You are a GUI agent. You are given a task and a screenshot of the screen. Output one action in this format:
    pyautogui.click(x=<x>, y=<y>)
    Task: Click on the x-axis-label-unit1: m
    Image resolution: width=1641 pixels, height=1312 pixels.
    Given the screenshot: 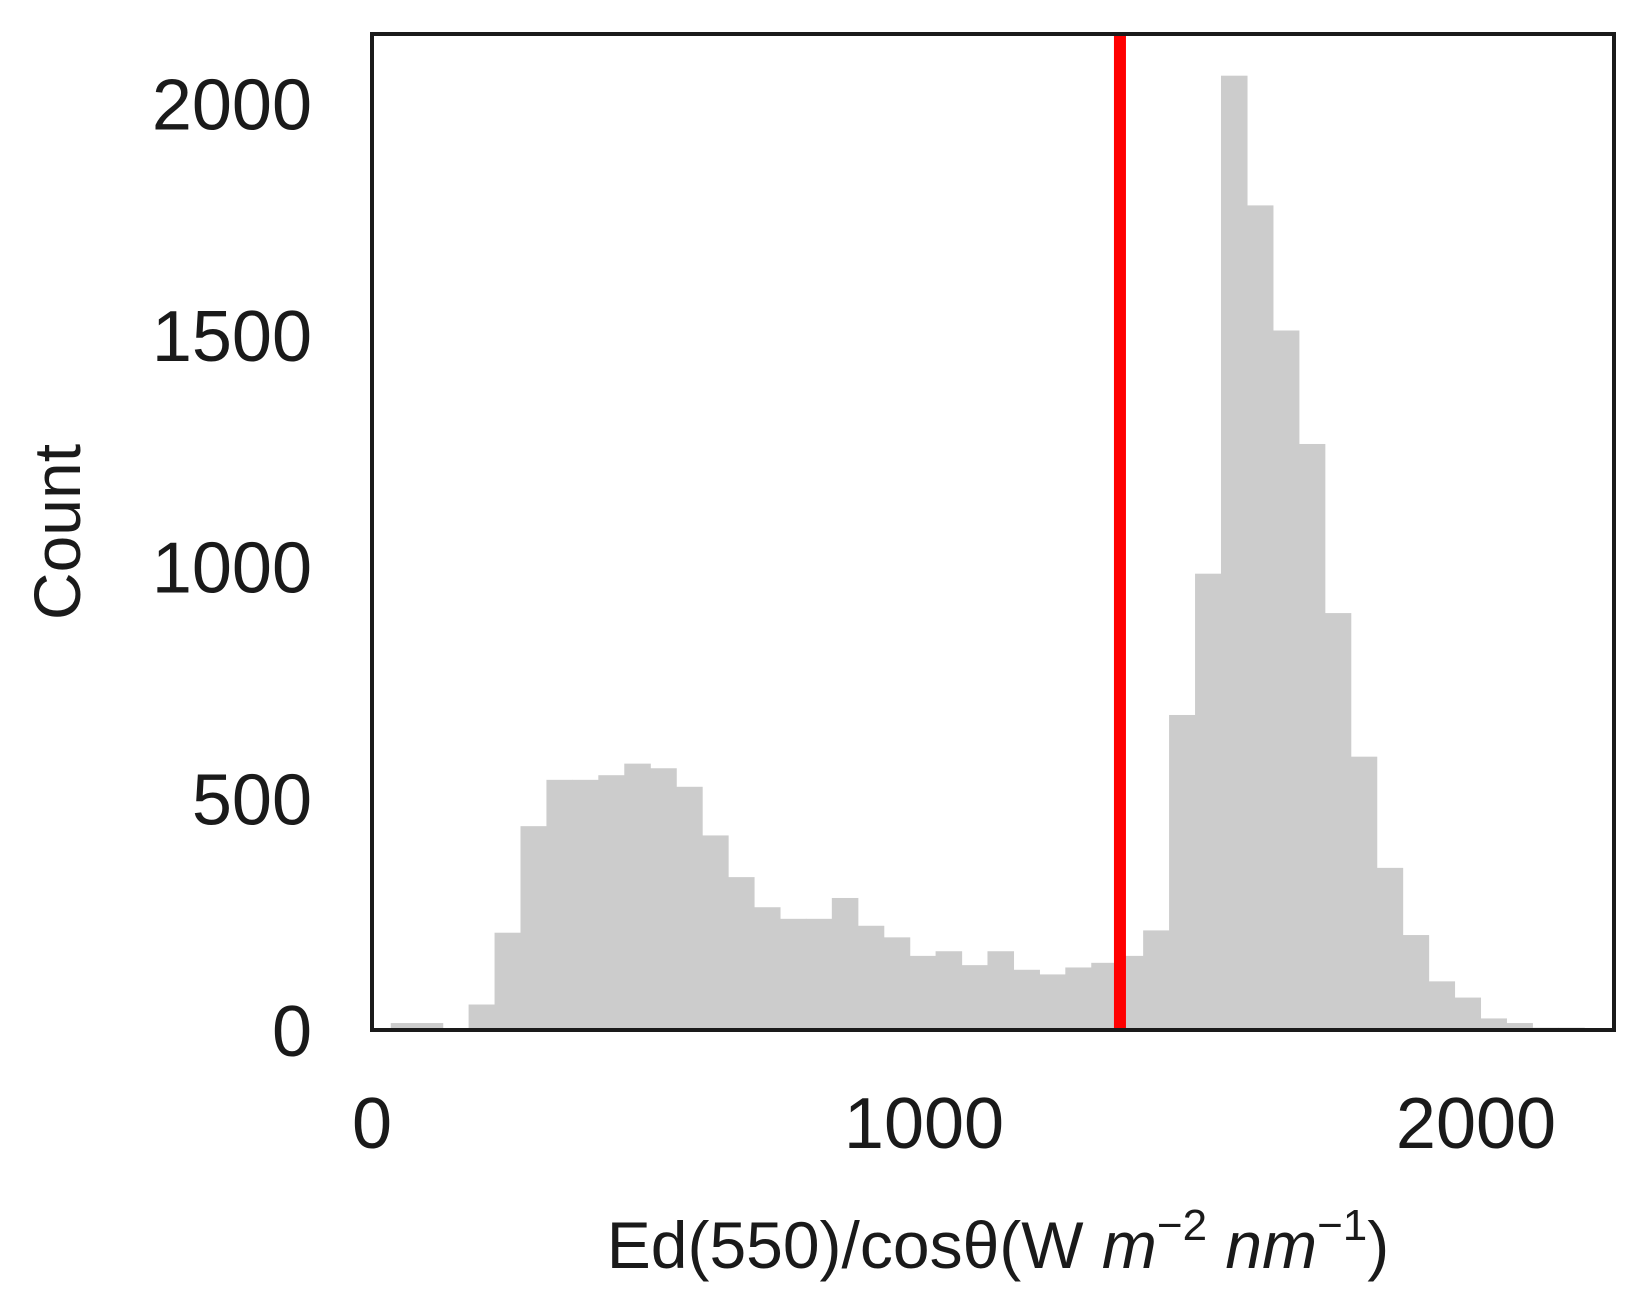 What is the action you would take?
    pyautogui.click(x=1129, y=1245)
    